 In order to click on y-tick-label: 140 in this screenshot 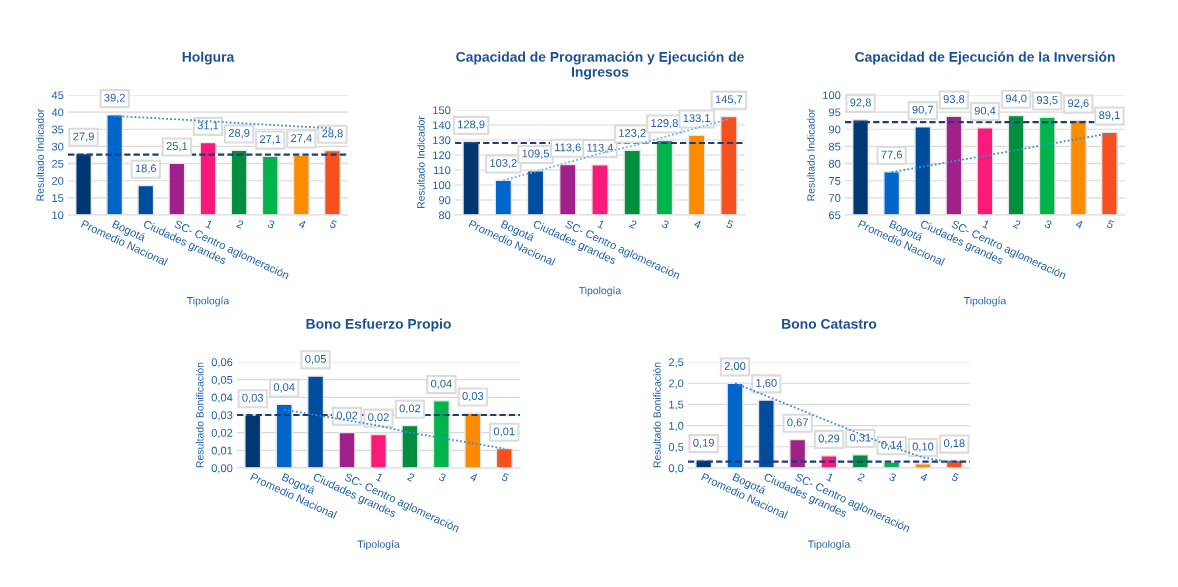, I will do `click(442, 125)`.